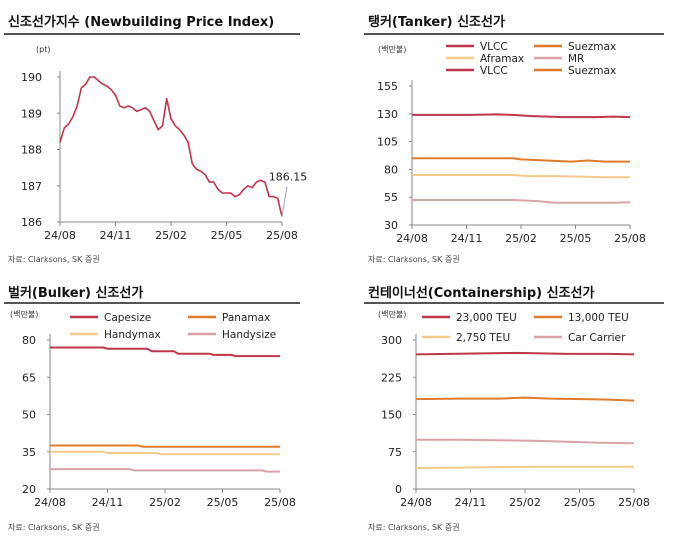 Image resolution: width=677 pixels, height=538 pixels. What do you see at coordinates (43, 49) in the screenshot?
I see `y-unit-label: (pt)` at bounding box center [43, 49].